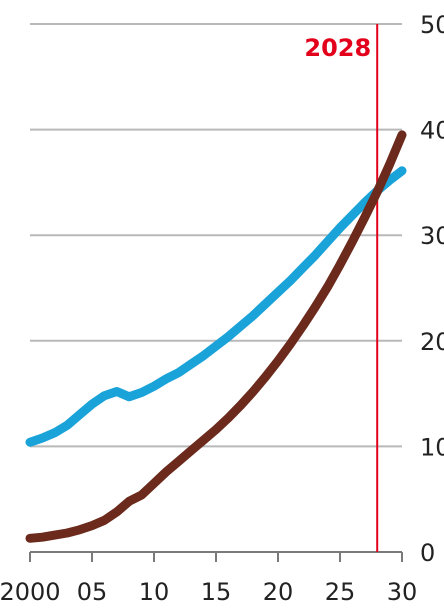  What do you see at coordinates (30, 592) in the screenshot?
I see `x-tick-label: 2000` at bounding box center [30, 592].